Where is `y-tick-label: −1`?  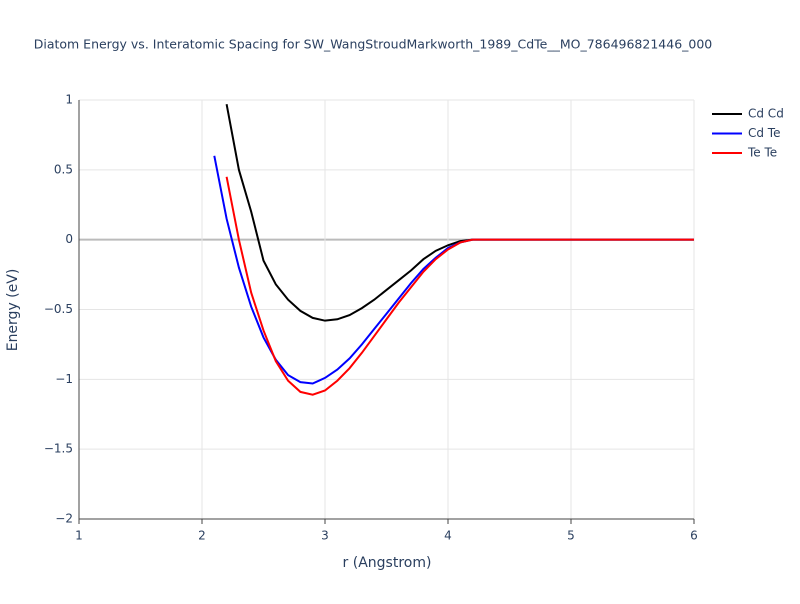
y-tick-label: −1 is located at coordinates (64, 379).